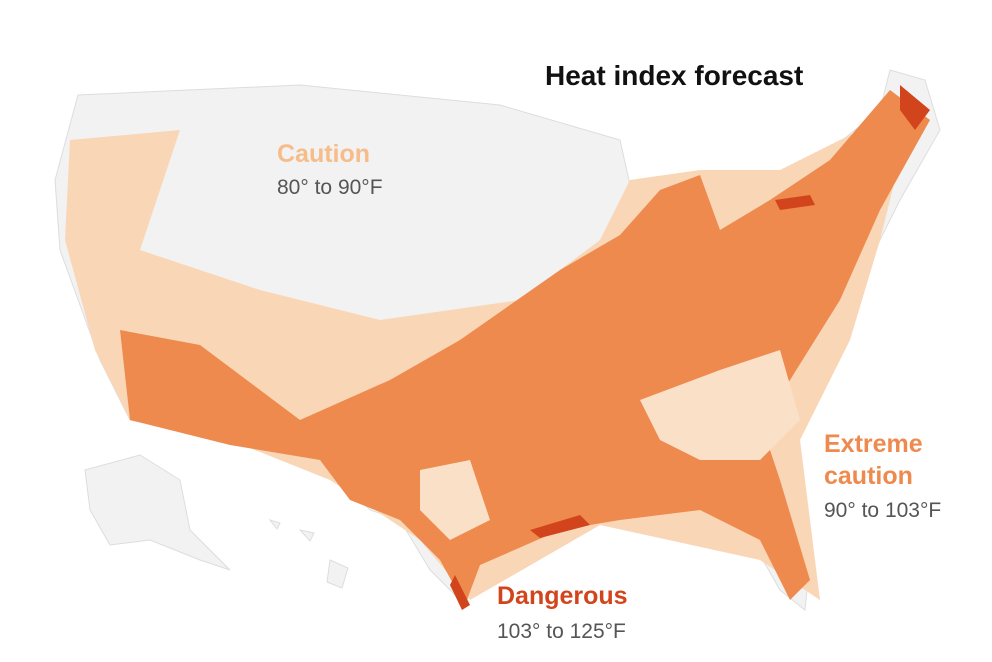  Describe the element at coordinates (157, 512) in the screenshot. I see `alaska` at that location.